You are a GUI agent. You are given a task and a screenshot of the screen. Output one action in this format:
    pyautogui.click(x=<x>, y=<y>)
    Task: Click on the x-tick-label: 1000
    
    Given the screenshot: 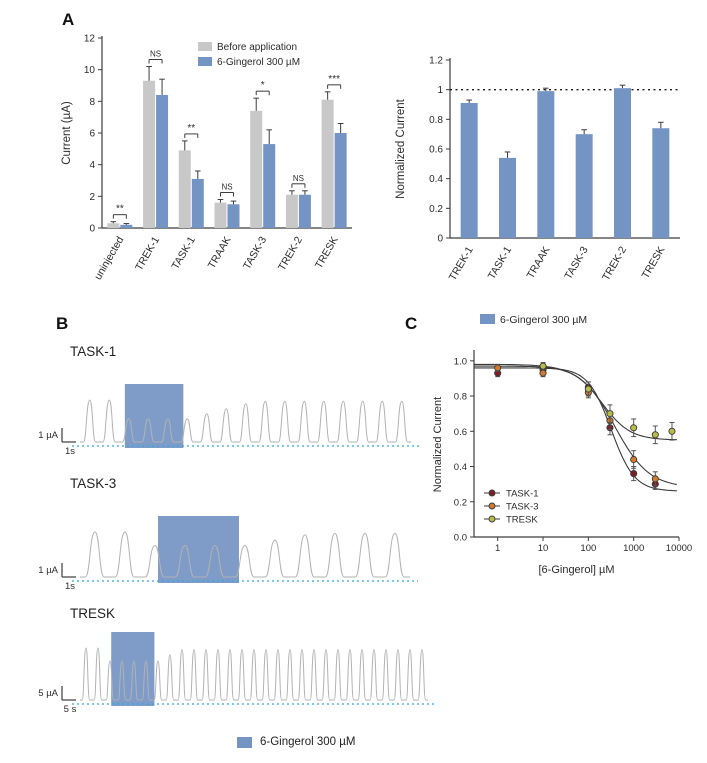 What is the action you would take?
    pyautogui.click(x=633, y=548)
    